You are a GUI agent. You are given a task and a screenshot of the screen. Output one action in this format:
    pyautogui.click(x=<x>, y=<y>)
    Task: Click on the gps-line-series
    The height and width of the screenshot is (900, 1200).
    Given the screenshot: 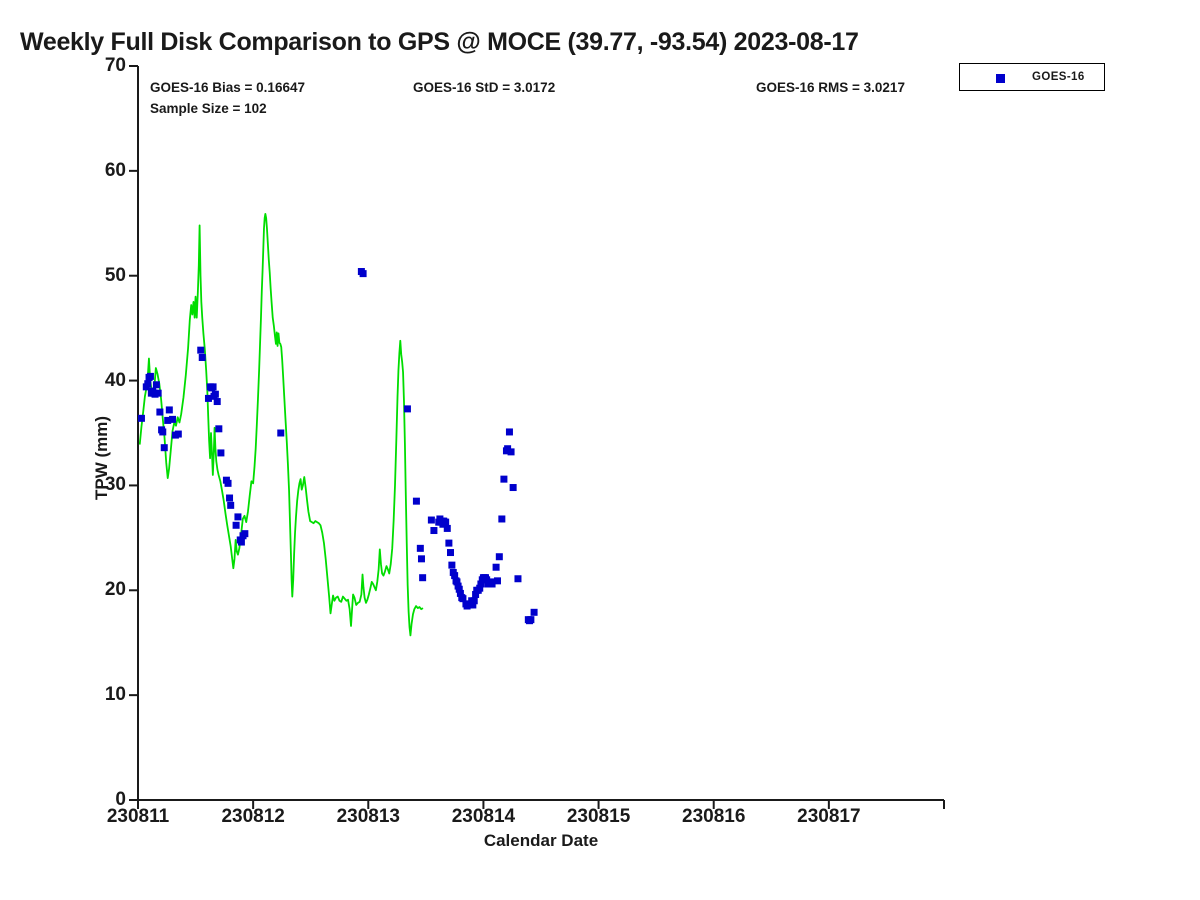 What is the action you would take?
    pyautogui.click(x=281, y=424)
    